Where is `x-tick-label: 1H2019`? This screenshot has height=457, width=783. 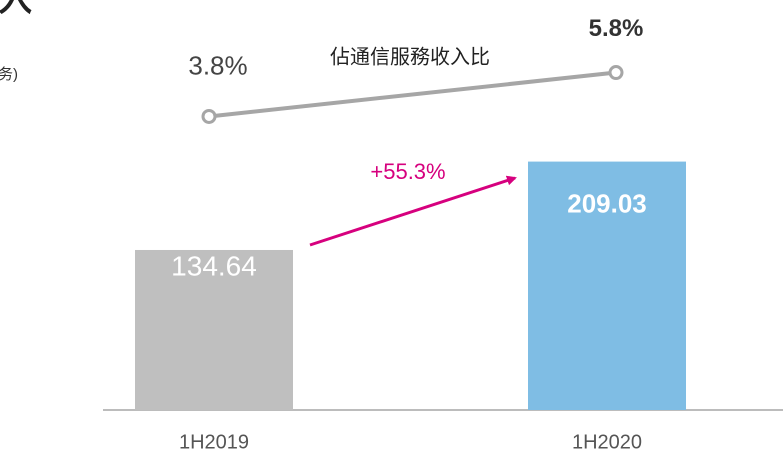 x-tick-label: 1H2019 is located at coordinates (214, 442).